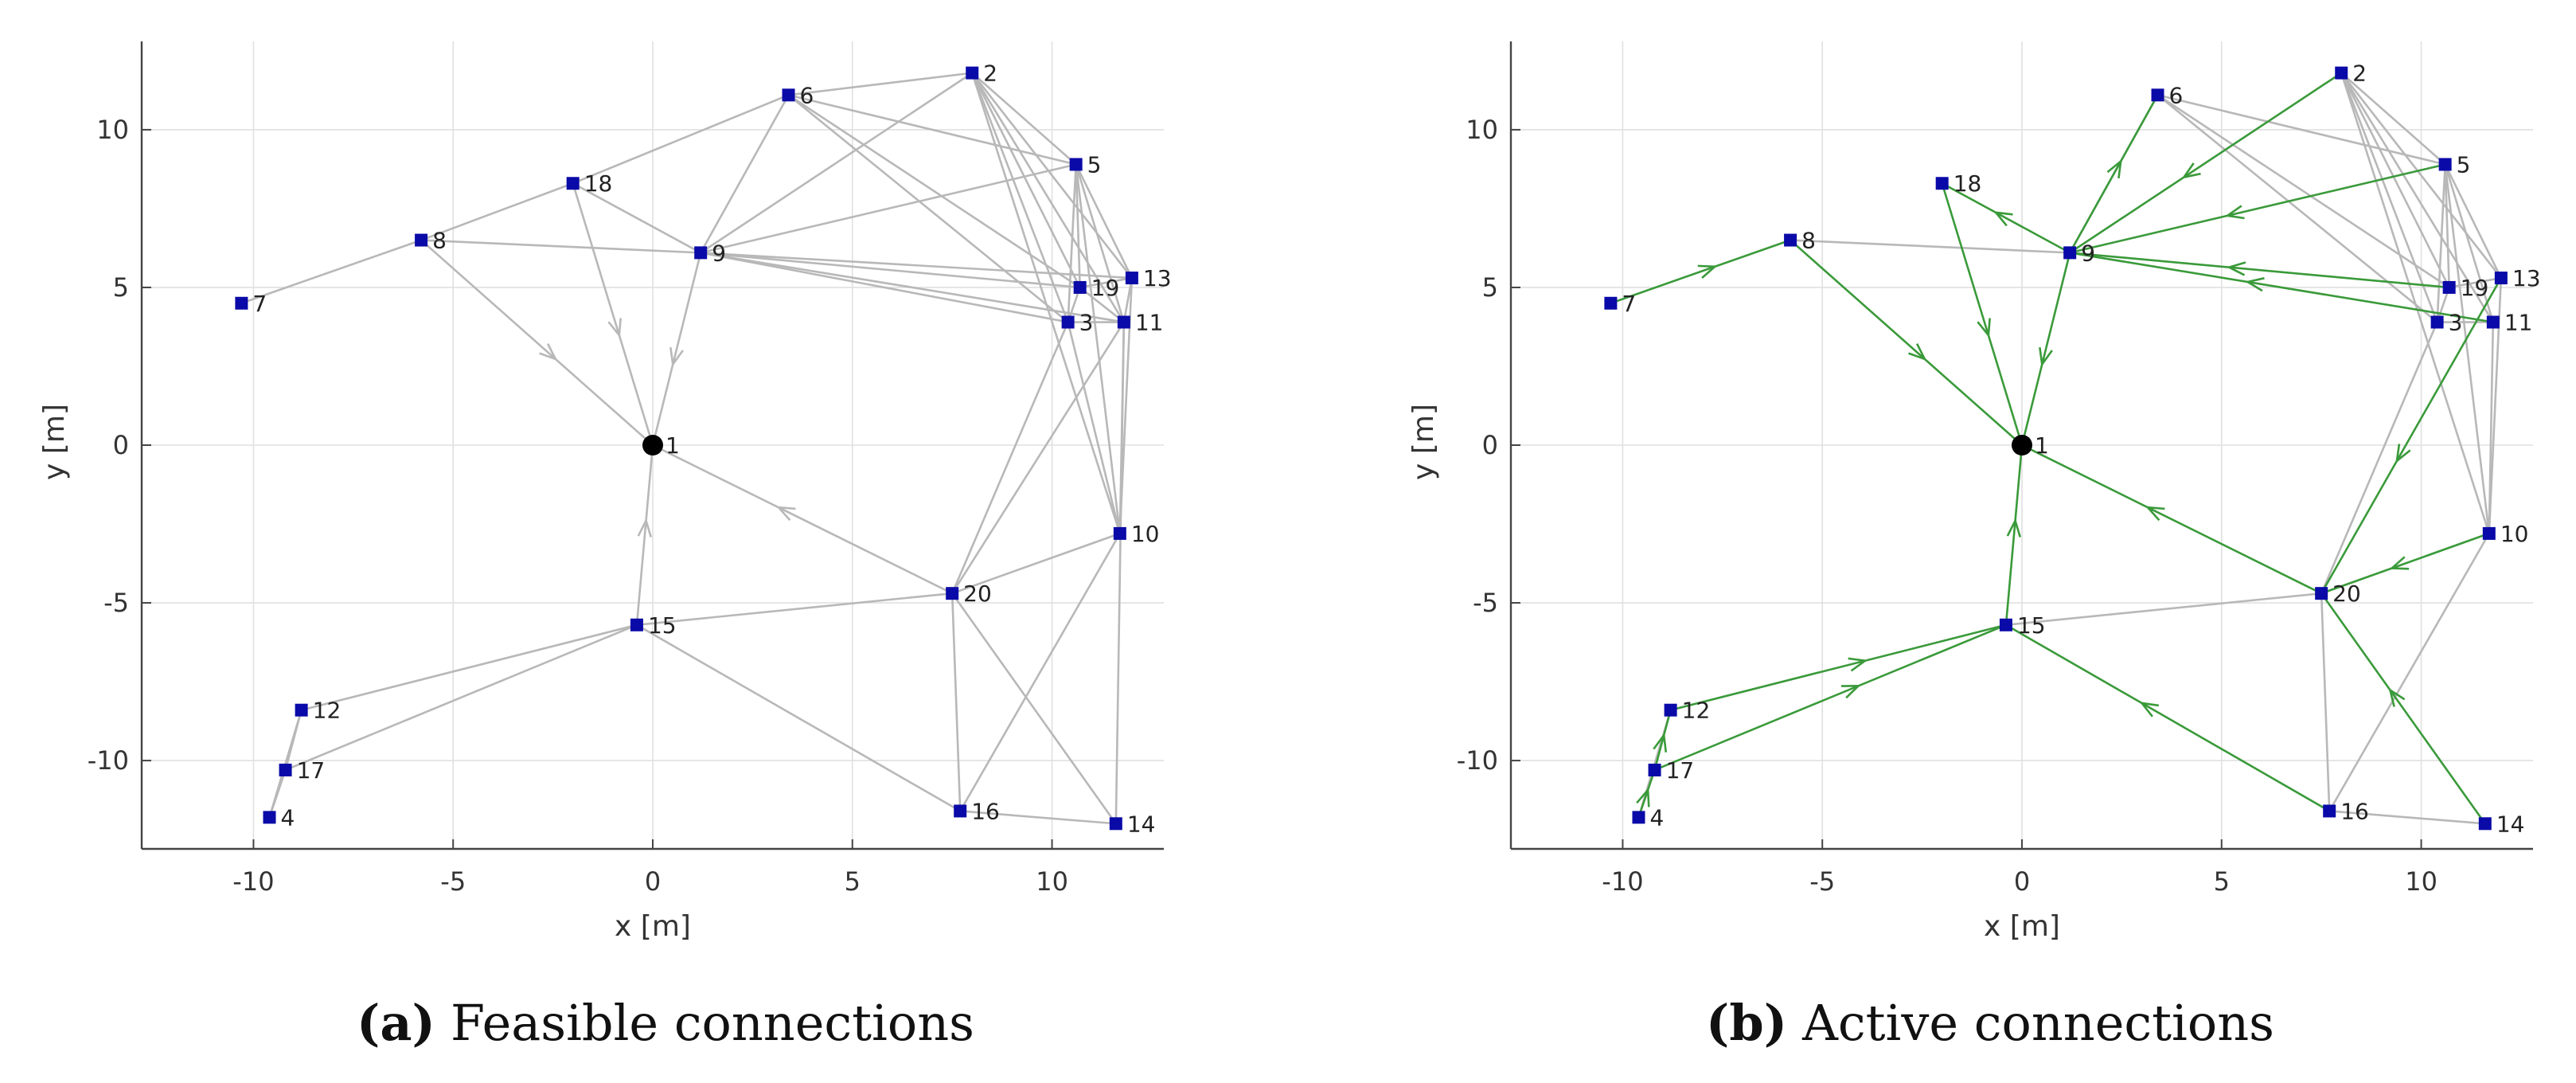  Describe the element at coordinates (1094, 164) in the screenshot. I see `node-label-5: 5` at that location.